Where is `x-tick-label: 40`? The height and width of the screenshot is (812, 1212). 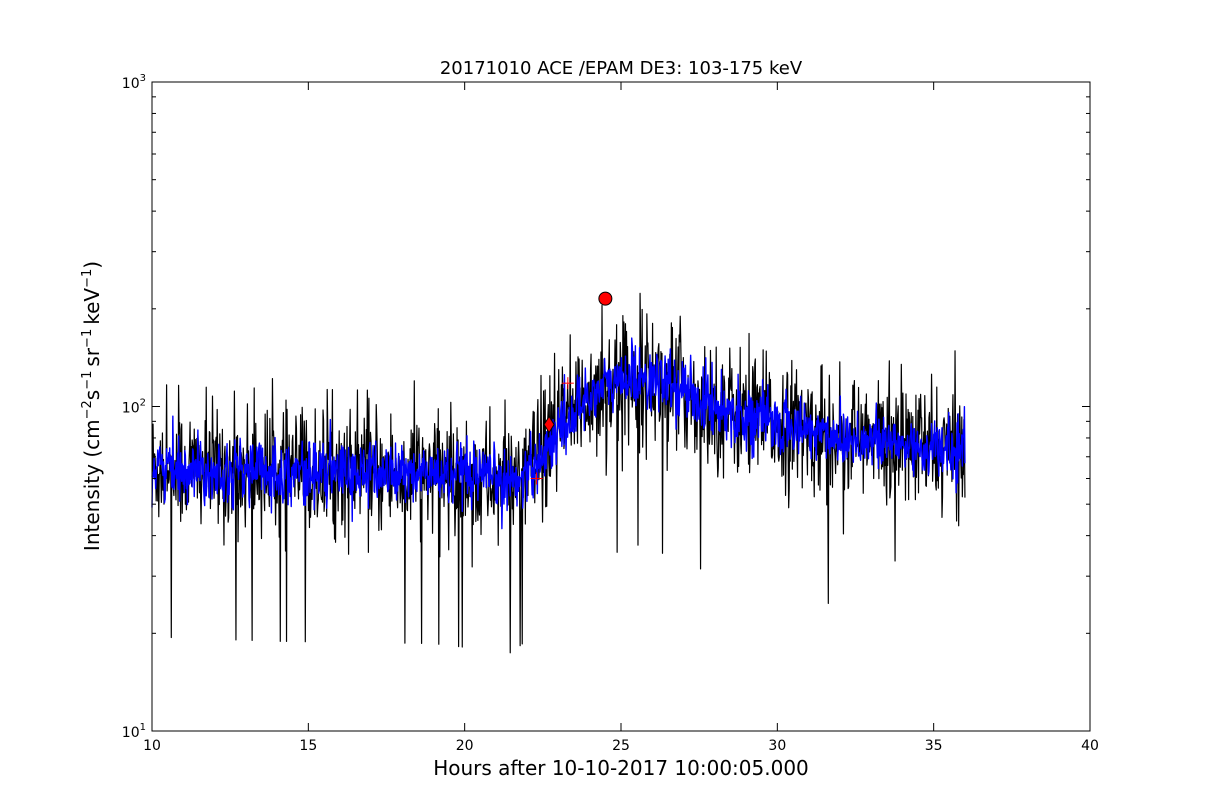
x-tick-label: 40 is located at coordinates (1090, 746).